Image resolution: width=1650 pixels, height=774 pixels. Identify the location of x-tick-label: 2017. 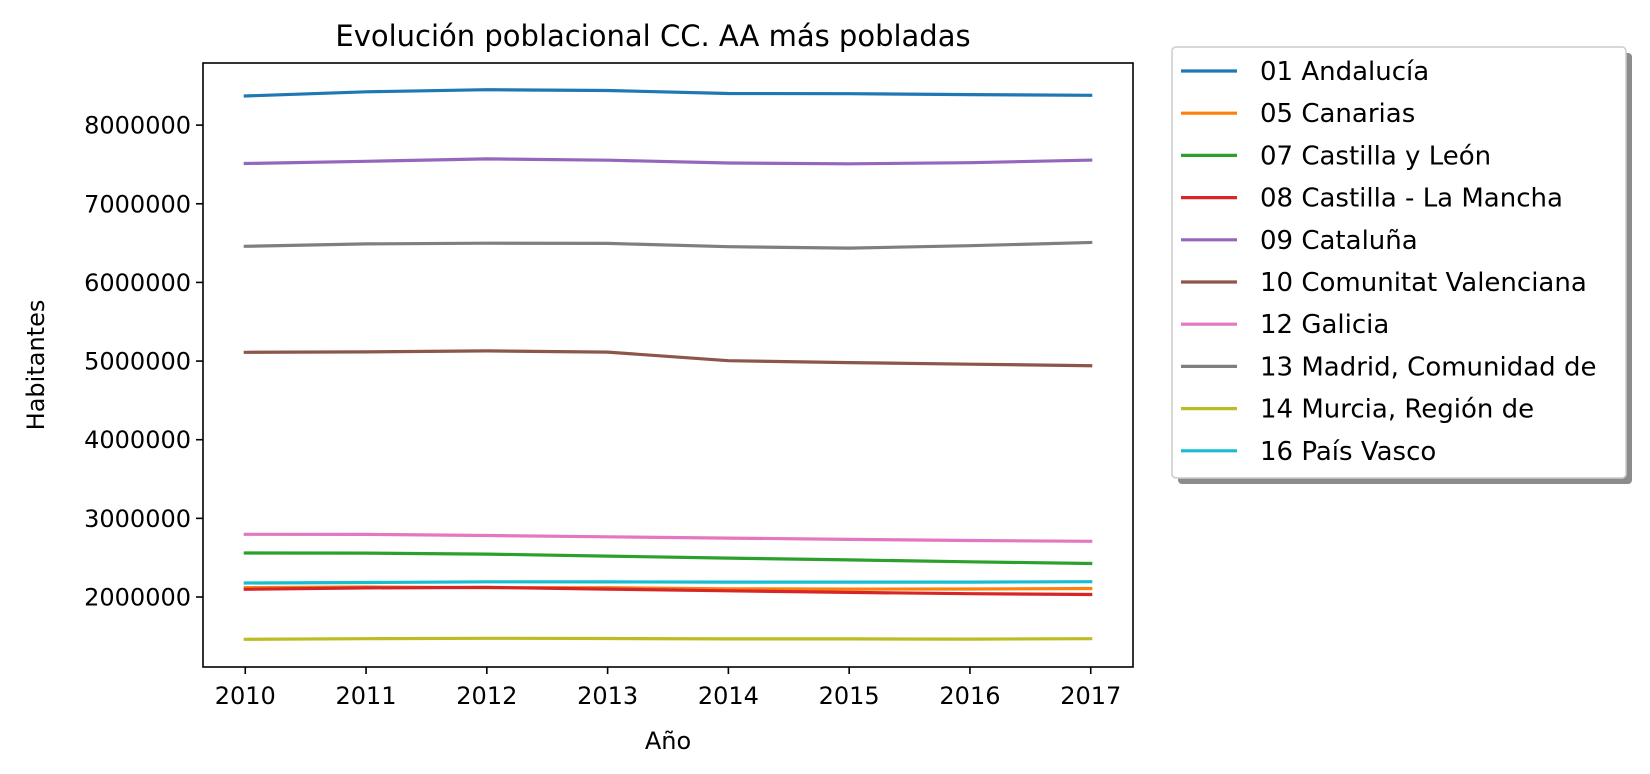
(1090, 696).